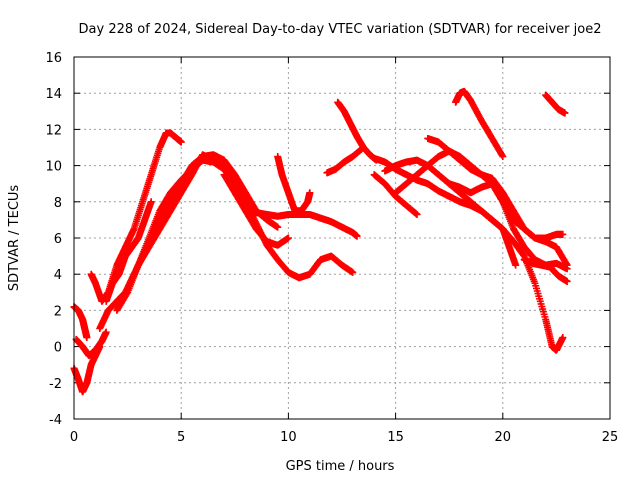  I want to click on x-tick-label: 5, so click(181, 437).